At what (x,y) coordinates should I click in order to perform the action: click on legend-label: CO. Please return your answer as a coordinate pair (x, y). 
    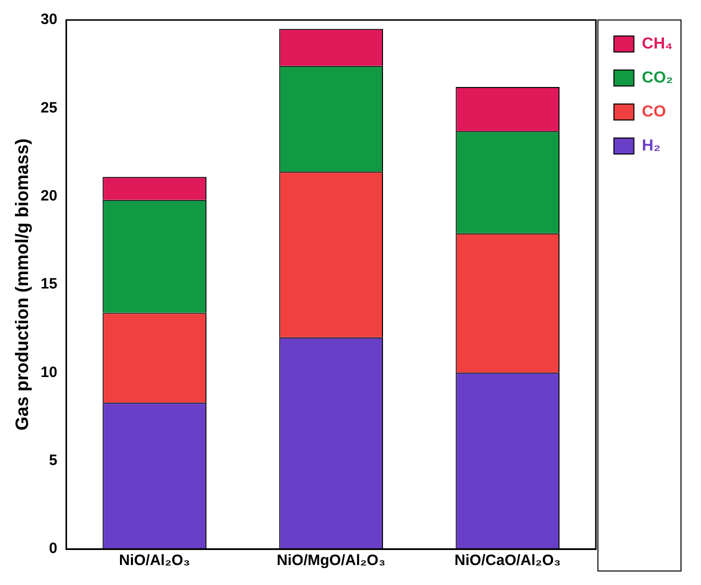
    Looking at the image, I should click on (654, 111).